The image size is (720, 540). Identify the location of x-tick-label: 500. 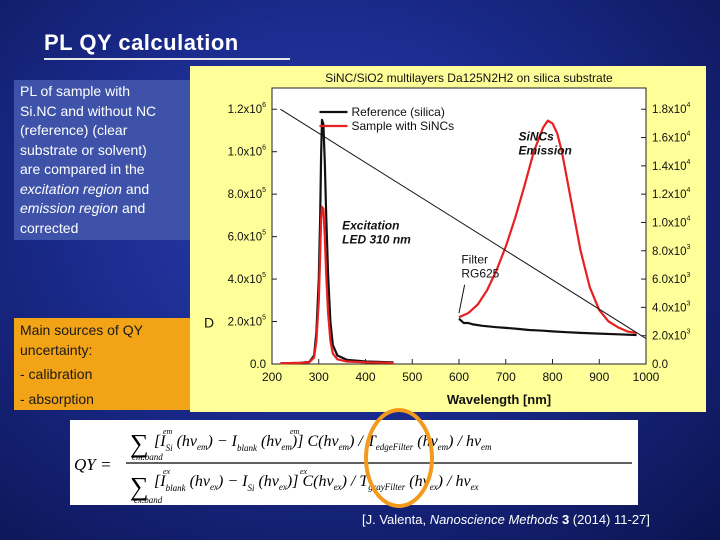
(412, 377).